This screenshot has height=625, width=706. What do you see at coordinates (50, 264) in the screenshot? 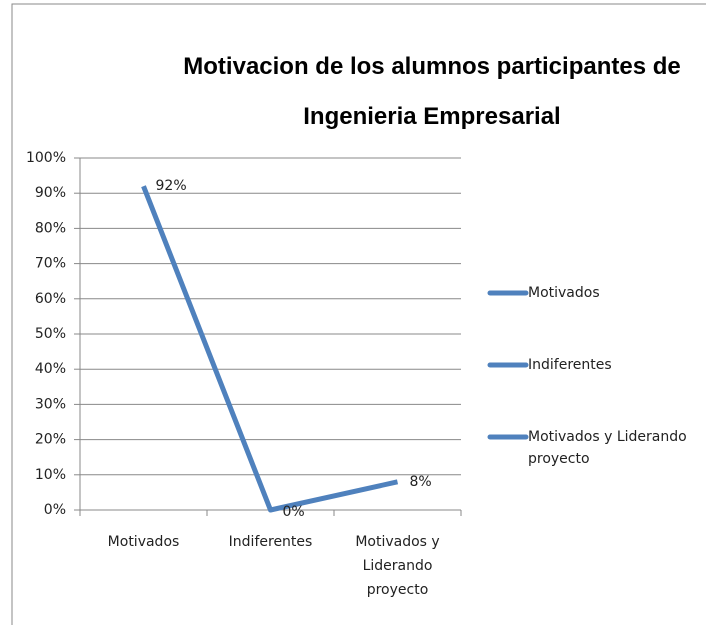
I see `y-tick-label: 70%` at bounding box center [50, 264].